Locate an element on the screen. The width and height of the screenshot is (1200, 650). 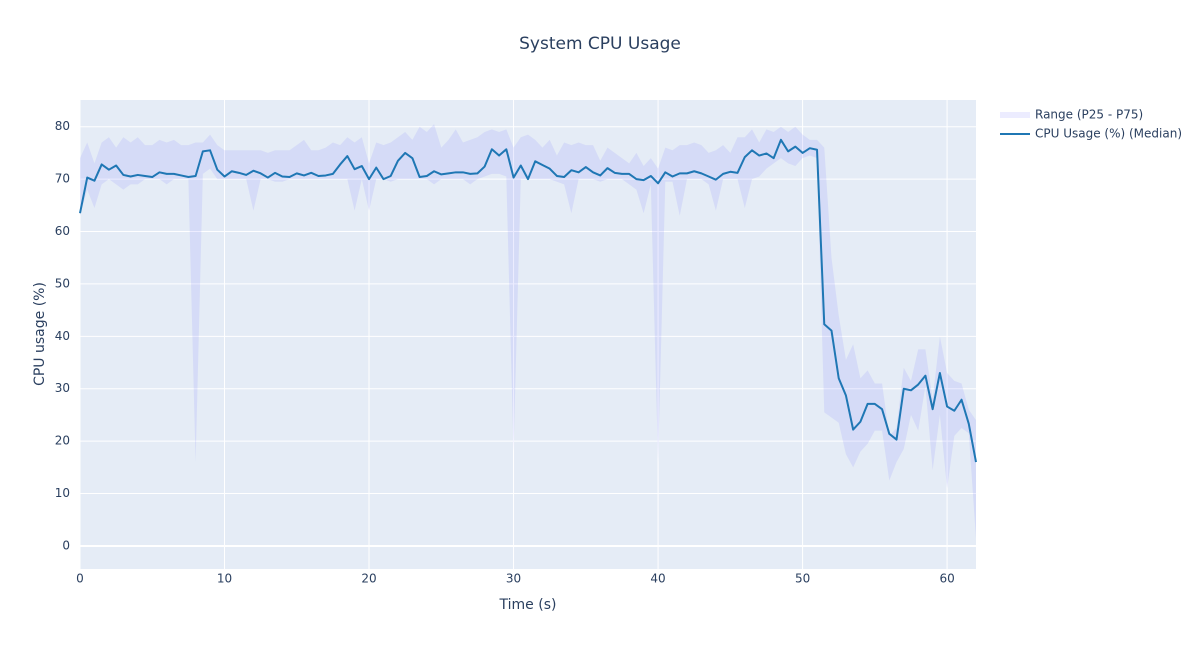
x-tick-label: 50 is located at coordinates (802, 579).